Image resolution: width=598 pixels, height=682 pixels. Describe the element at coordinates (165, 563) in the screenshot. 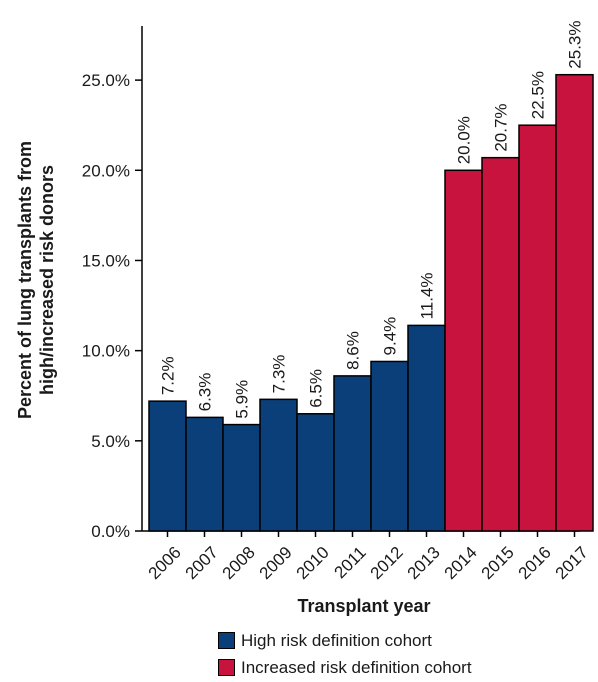

I see `x-tick-label: 2006` at that location.